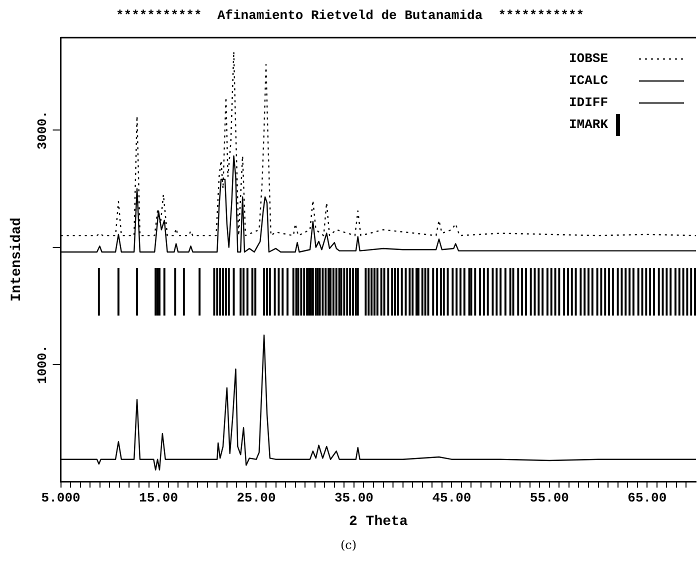  What do you see at coordinates (256, 498) in the screenshot?
I see `x-tick-label: 25.00` at bounding box center [256, 498].